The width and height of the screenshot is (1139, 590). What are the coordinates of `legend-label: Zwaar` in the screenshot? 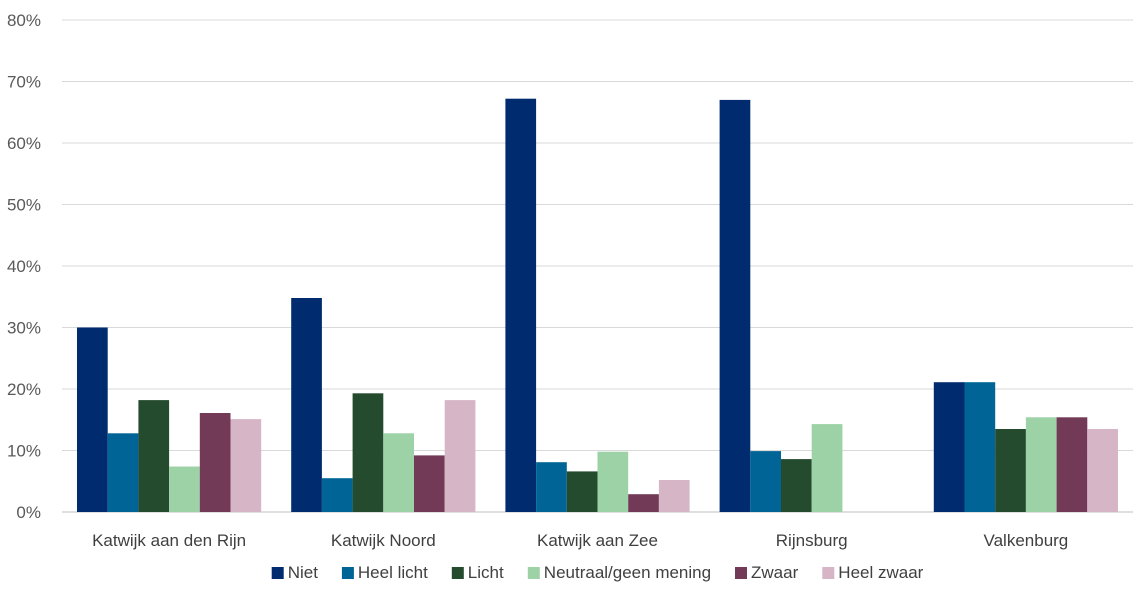 It's located at (775, 572).